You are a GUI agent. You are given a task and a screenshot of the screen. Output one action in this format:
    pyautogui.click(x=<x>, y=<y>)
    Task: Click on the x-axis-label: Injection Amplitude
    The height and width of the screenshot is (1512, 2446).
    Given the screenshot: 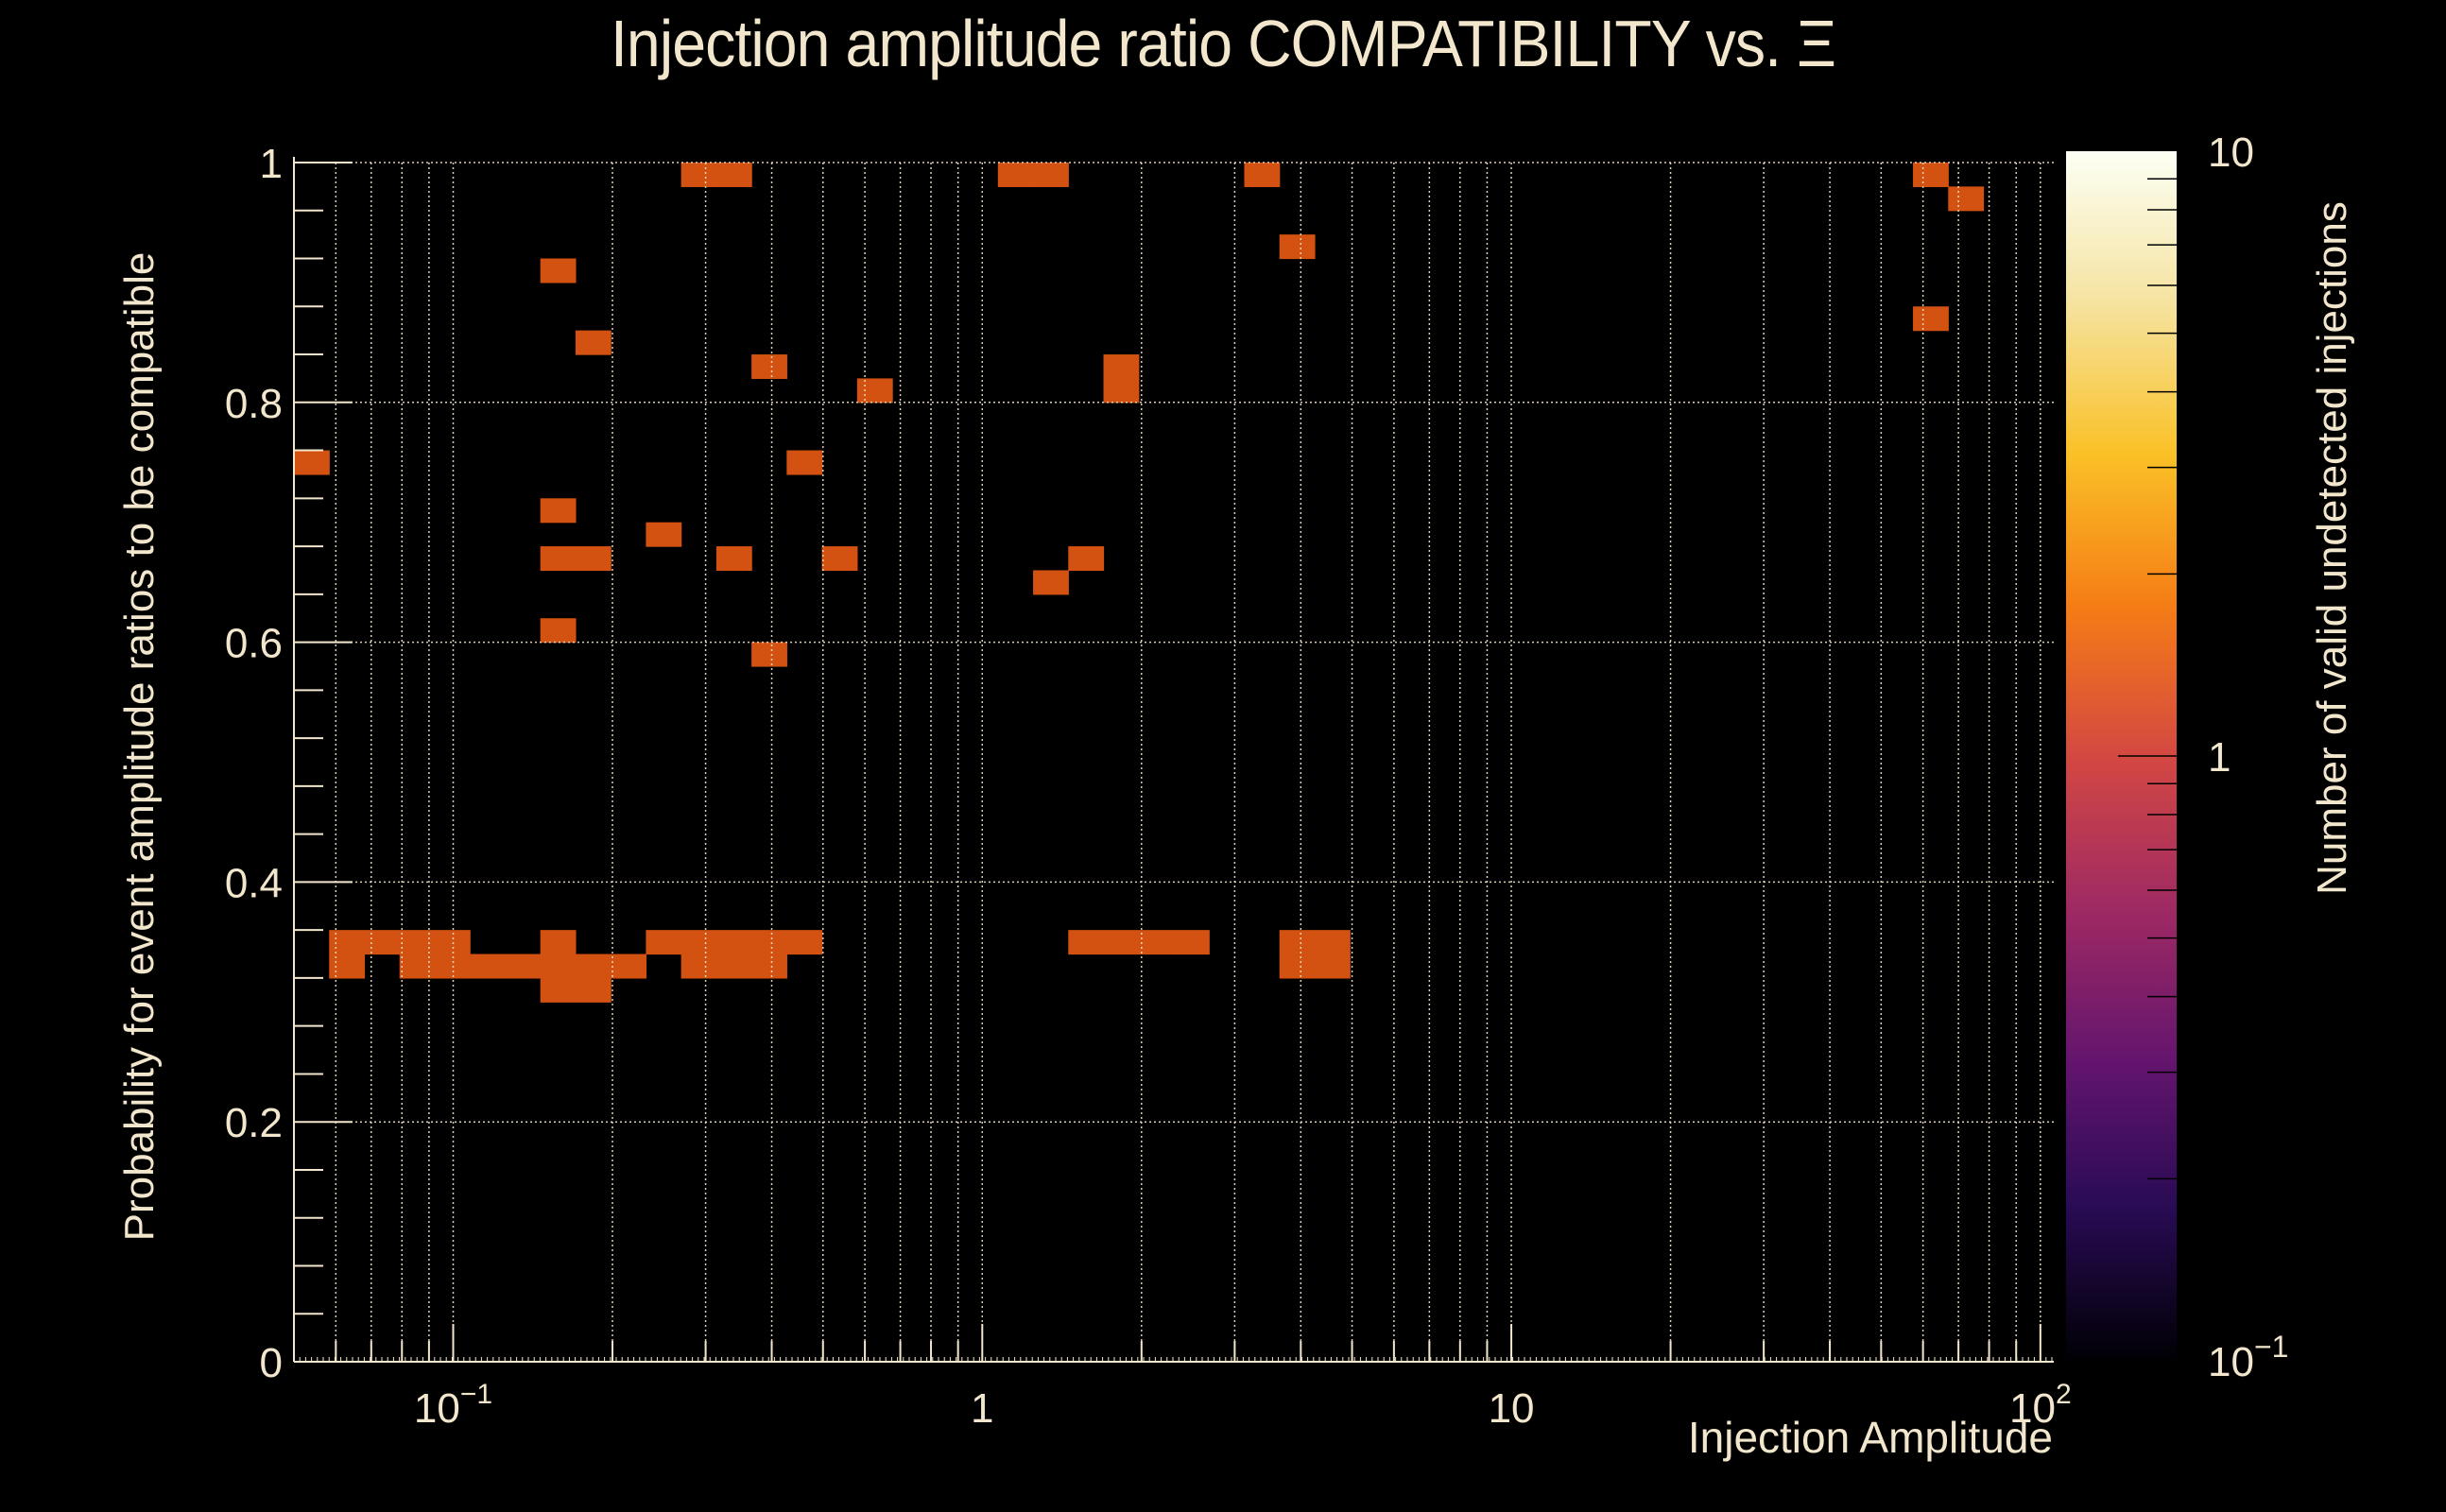 What is the action you would take?
    pyautogui.click(x=1870, y=1437)
    